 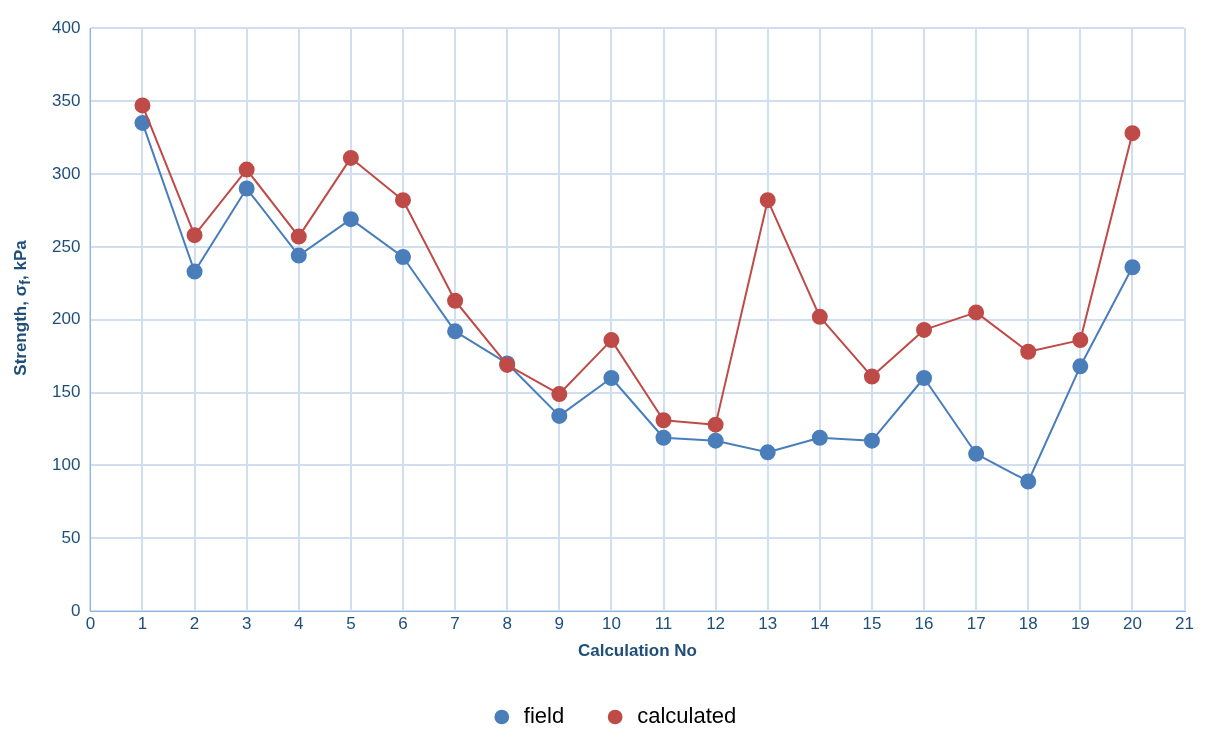 I want to click on legend-label: field, so click(x=544, y=716).